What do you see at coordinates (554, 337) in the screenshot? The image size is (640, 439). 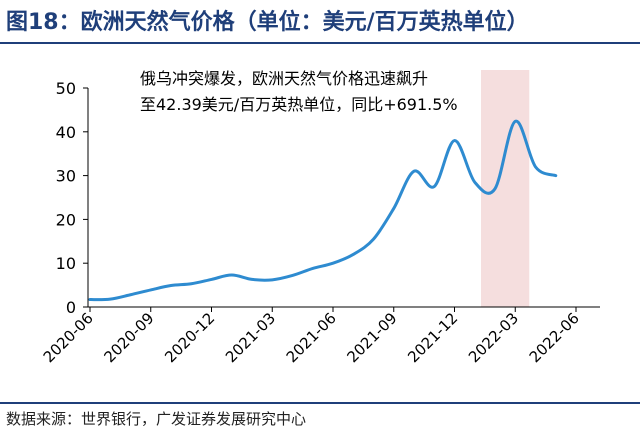 I see `x-tick-label: 2022-06` at bounding box center [554, 337].